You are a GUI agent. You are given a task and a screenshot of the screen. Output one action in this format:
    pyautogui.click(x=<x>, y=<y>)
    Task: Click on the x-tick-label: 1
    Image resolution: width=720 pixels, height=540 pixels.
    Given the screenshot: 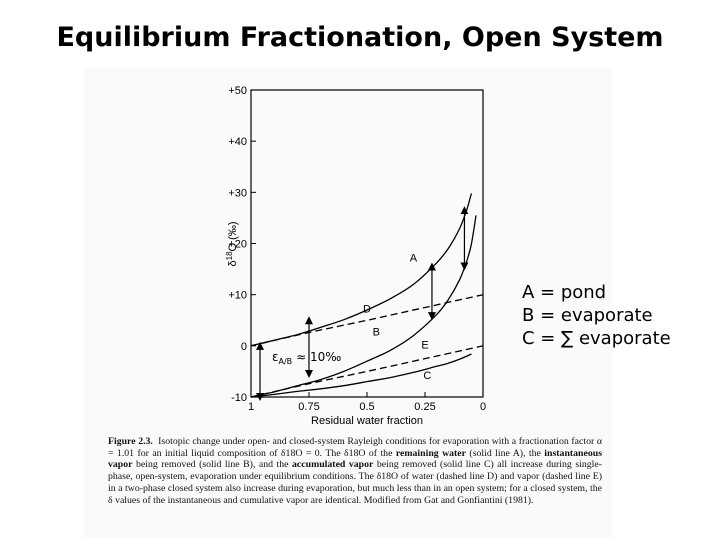 What is the action you would take?
    pyautogui.click(x=251, y=407)
    